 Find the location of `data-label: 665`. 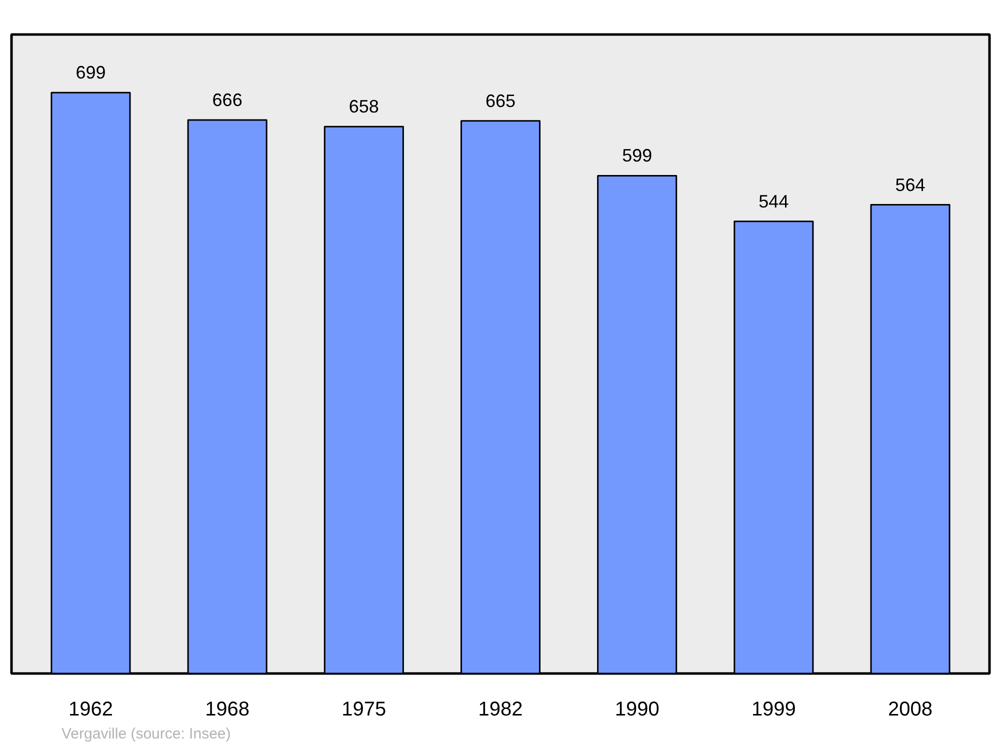

data-label: 665 is located at coordinates (500, 100).